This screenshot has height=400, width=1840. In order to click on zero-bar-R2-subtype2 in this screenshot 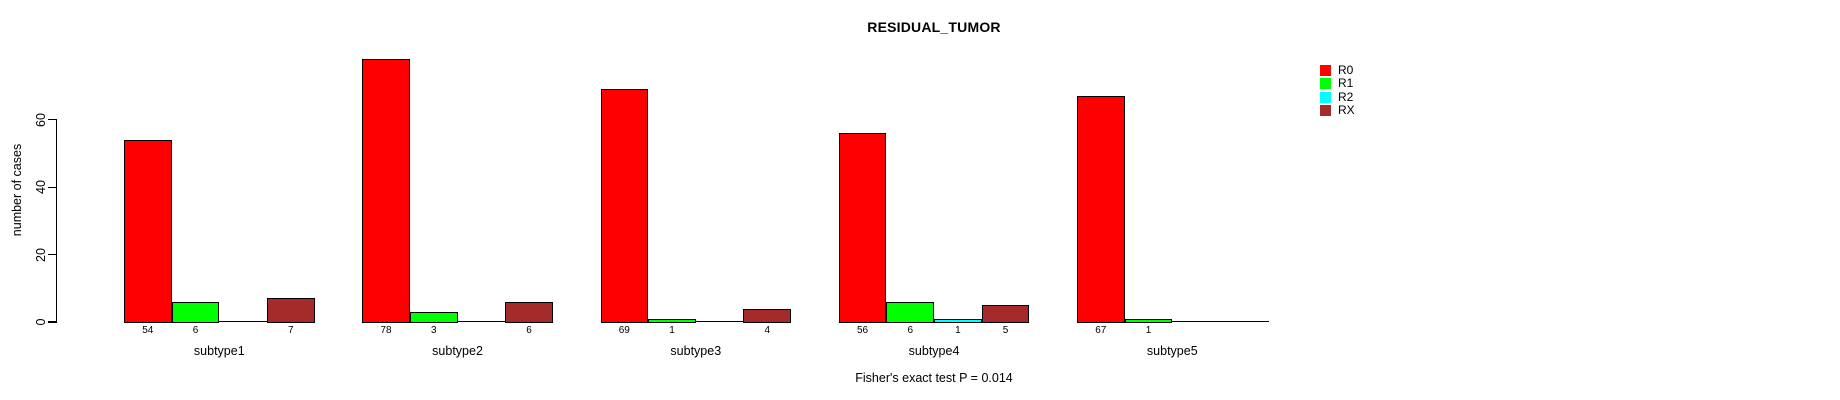, I will do `click(482, 321)`.